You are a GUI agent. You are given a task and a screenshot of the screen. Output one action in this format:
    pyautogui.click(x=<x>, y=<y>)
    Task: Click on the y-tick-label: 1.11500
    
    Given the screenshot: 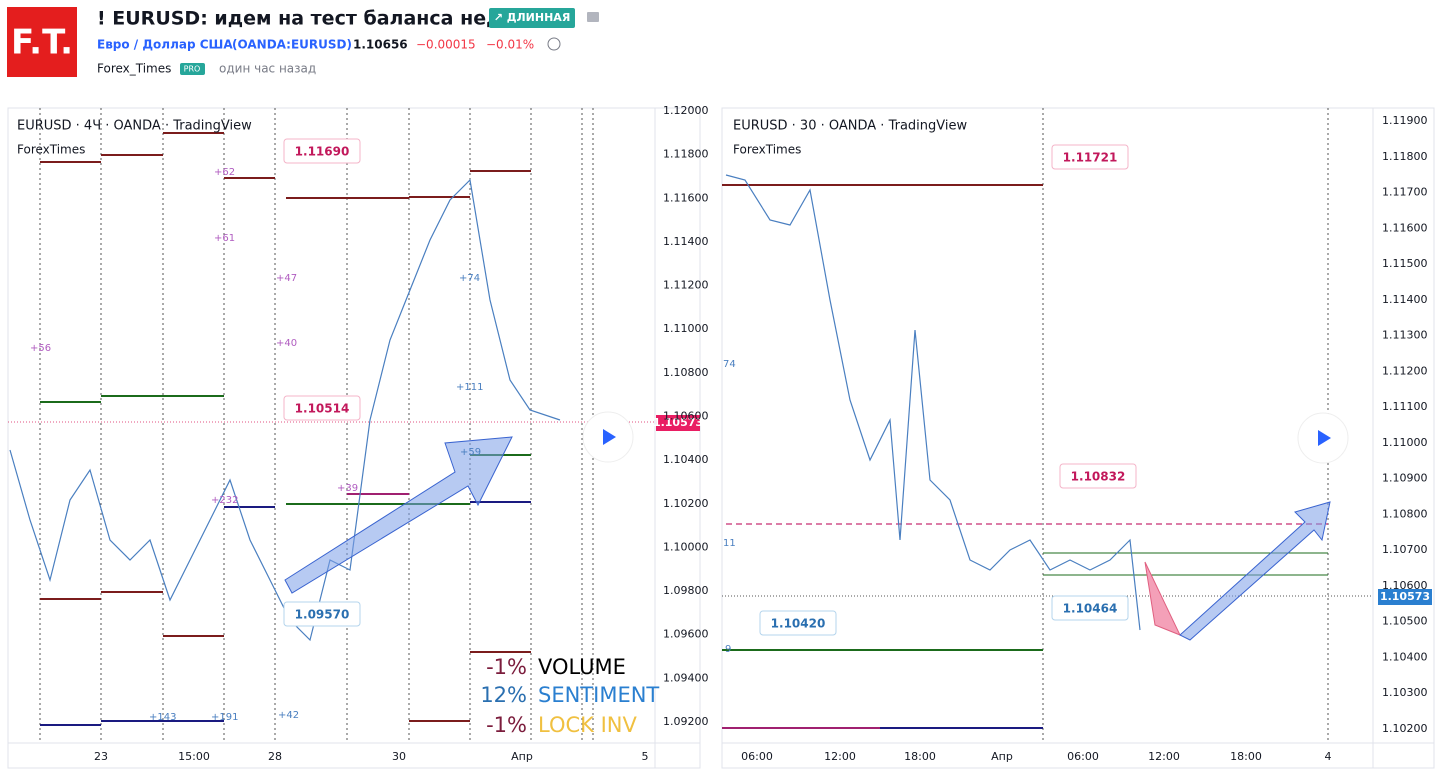 What is the action you would take?
    pyautogui.click(x=1405, y=263)
    